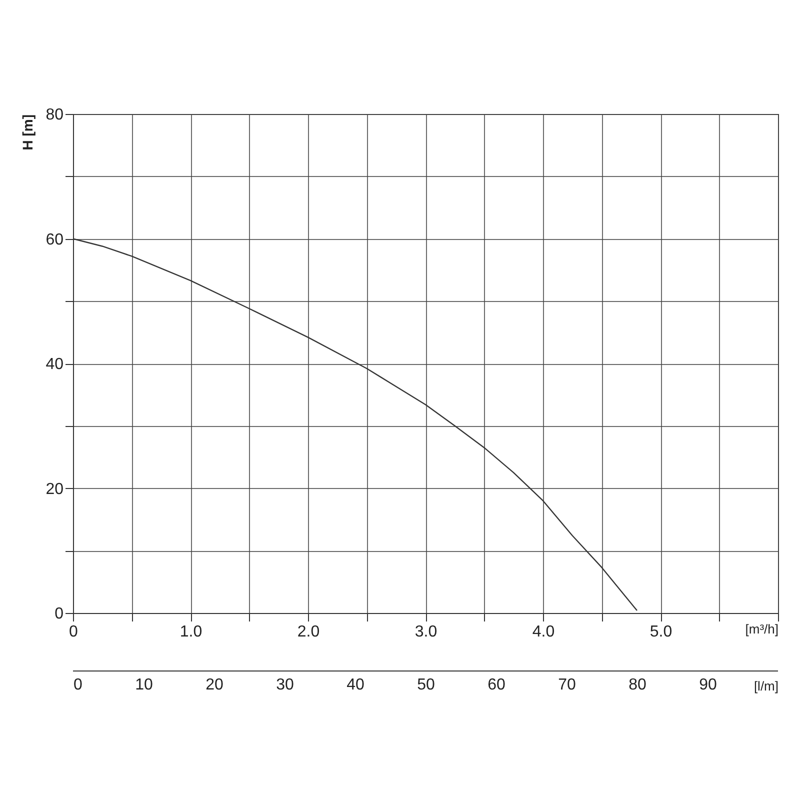  I want to click on x-axis-title: [m³/h], so click(761, 629).